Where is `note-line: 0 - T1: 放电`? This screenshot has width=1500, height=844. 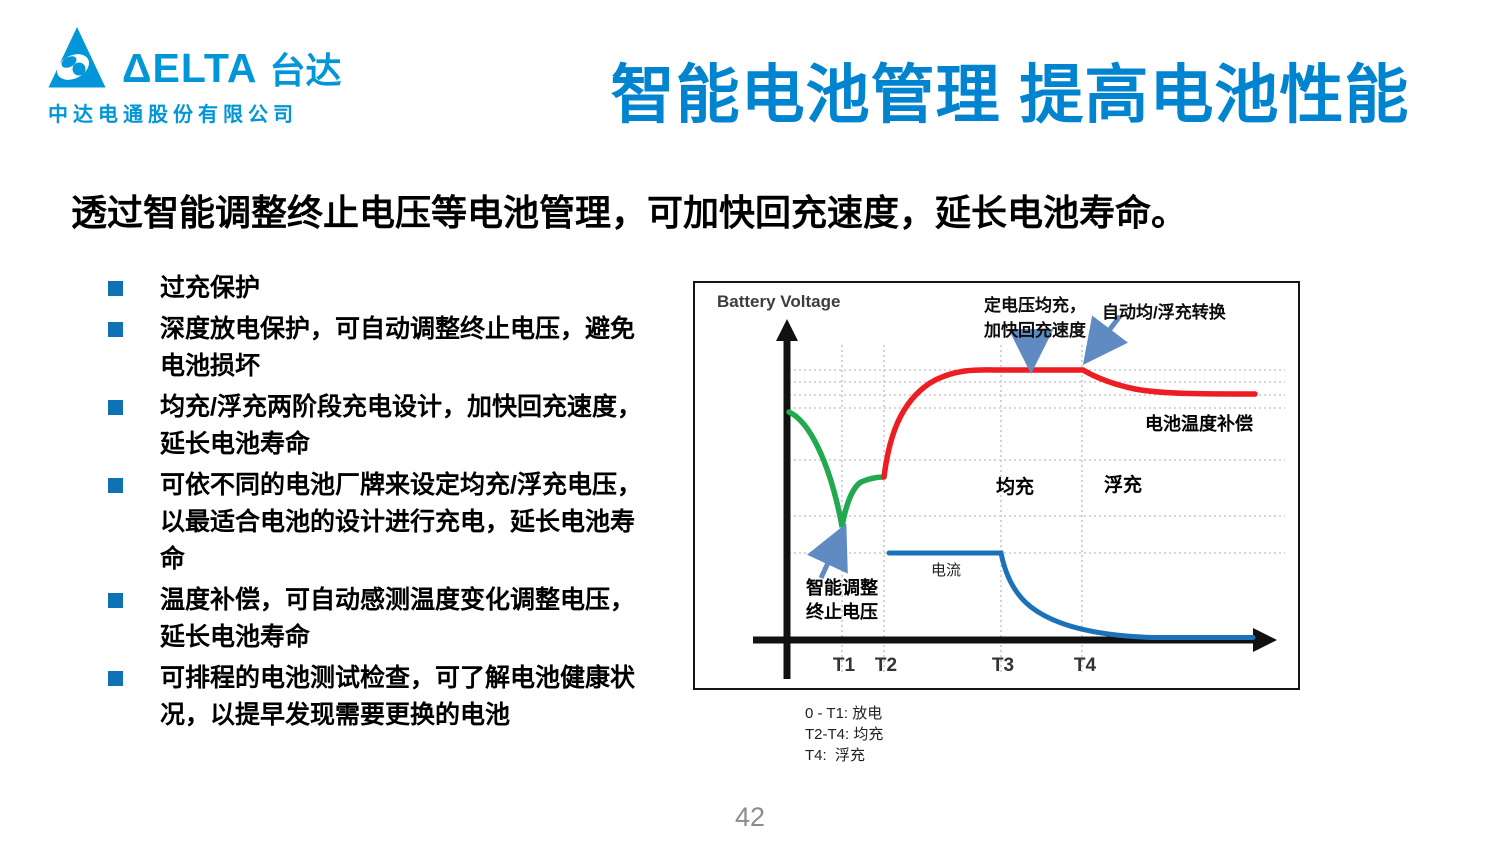 note-line: 0 - T1: 放电 is located at coordinates (844, 713).